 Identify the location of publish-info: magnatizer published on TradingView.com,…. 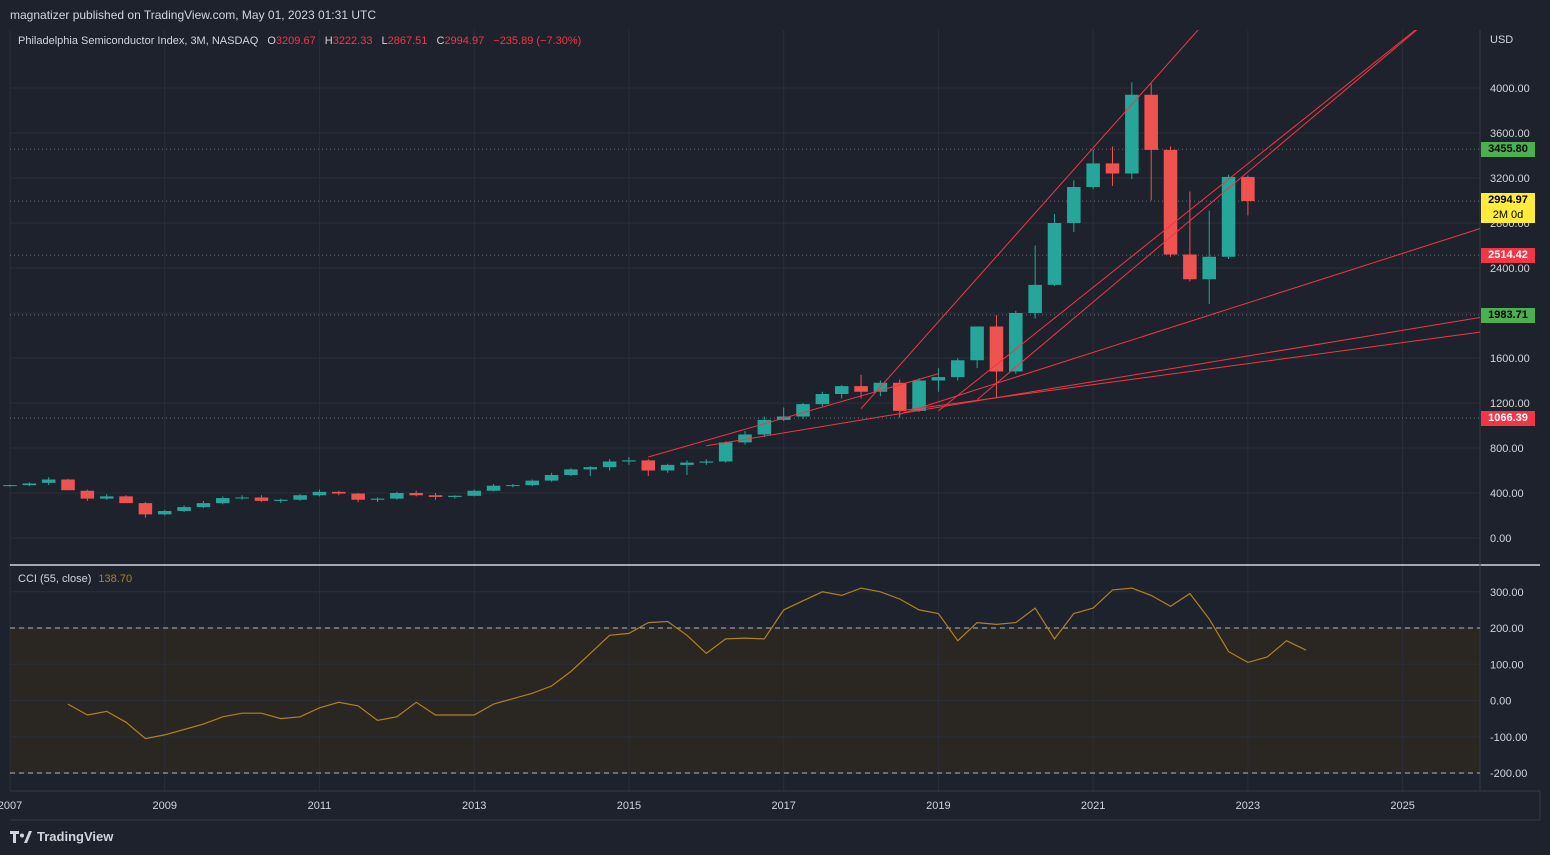
(193, 15).